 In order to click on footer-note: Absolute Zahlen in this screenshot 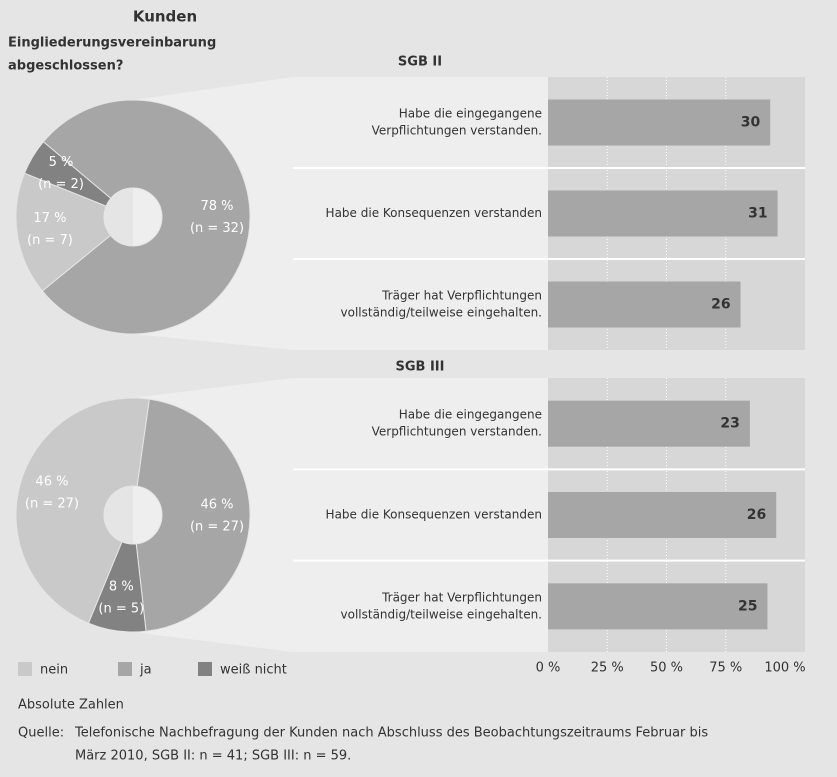, I will do `click(71, 705)`.